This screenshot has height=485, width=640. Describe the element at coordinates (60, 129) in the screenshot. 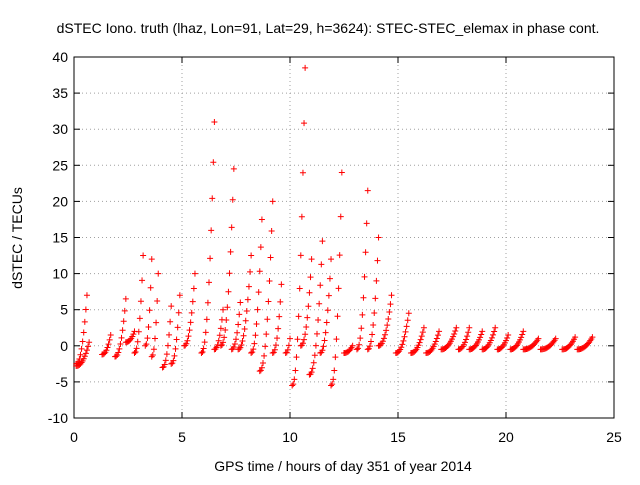

I see `y-tick-label: 30` at that location.